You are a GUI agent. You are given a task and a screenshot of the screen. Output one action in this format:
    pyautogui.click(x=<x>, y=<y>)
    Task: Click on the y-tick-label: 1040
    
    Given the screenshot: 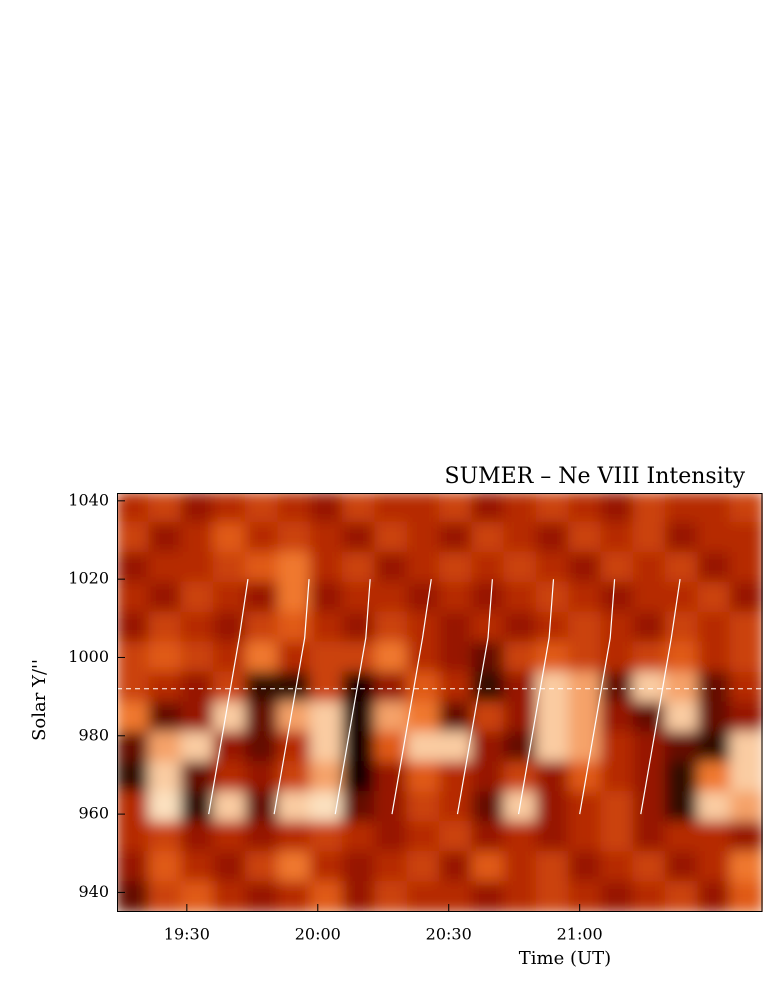 What is the action you would take?
    pyautogui.click(x=88, y=499)
    